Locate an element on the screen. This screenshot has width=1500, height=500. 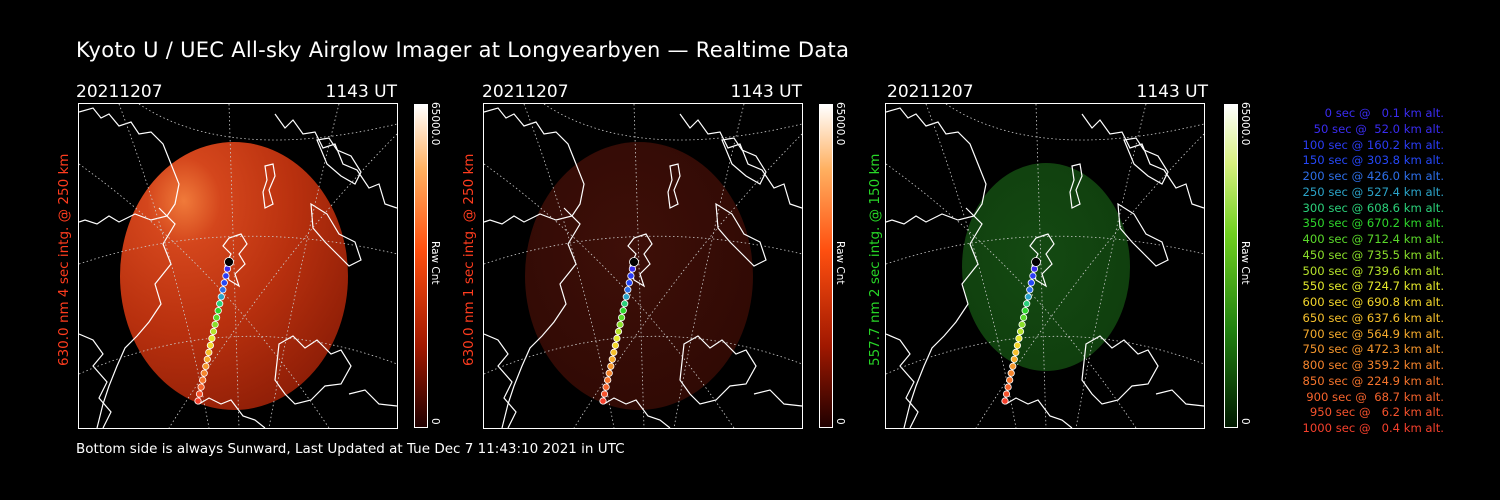
legend-row: 400 sec @ 712.4 km alt. is located at coordinates (1373, 239).